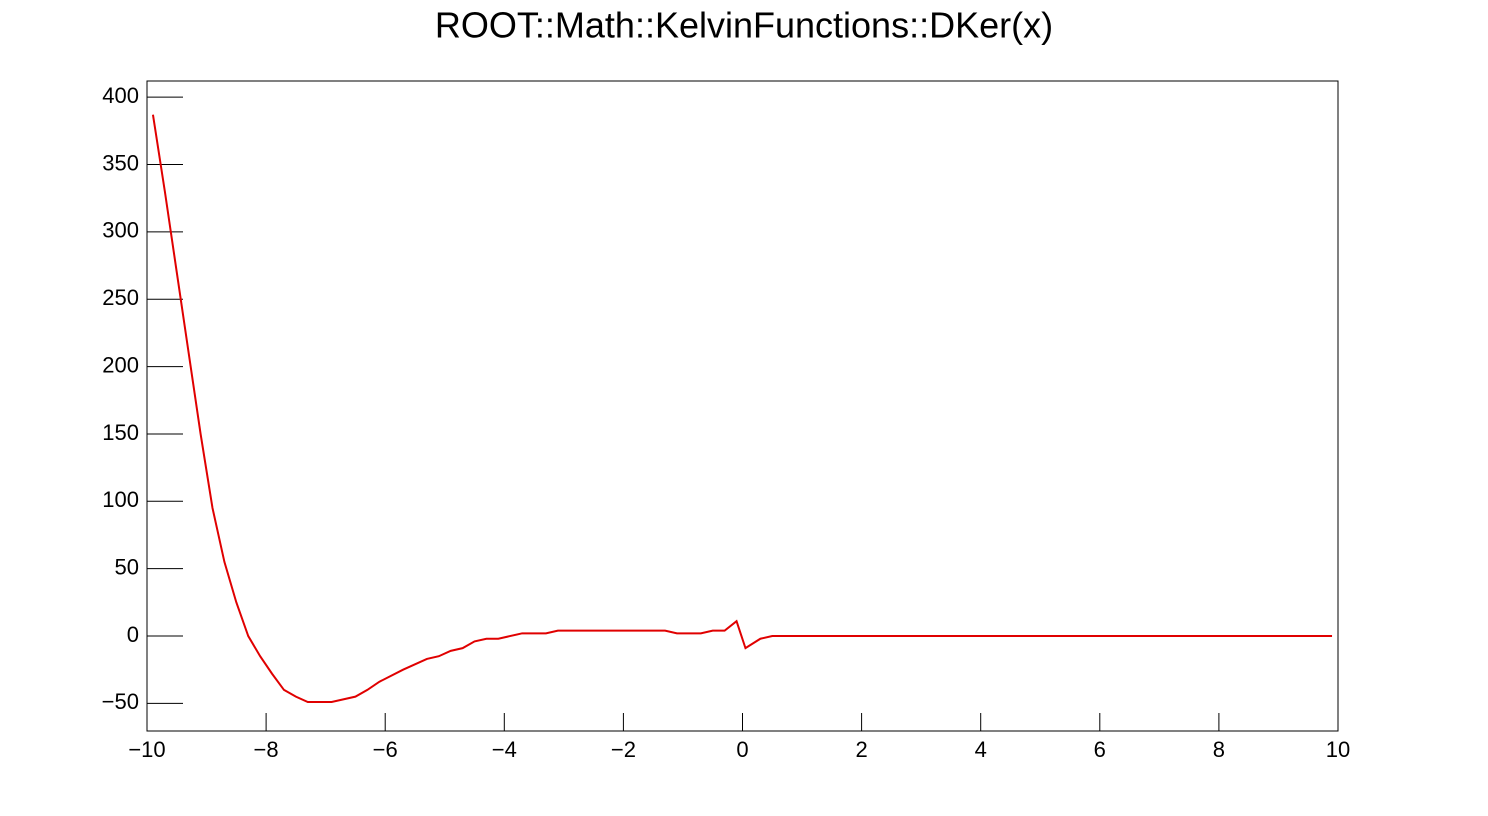 This screenshot has width=1488, height=816. What do you see at coordinates (133, 634) in the screenshot?
I see `y-tick-label: 0` at bounding box center [133, 634].